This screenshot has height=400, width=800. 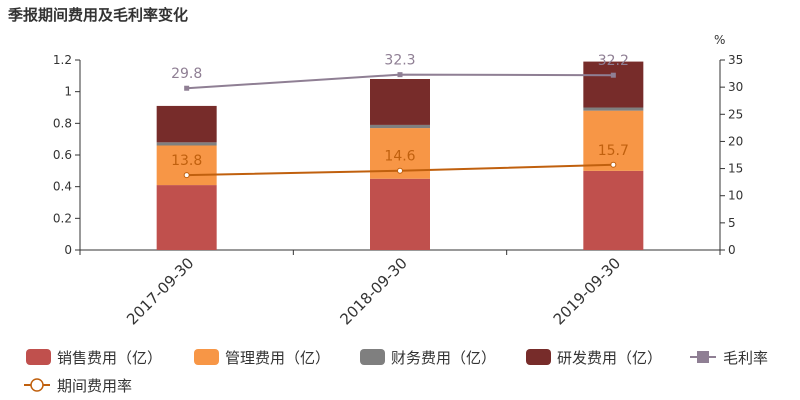 I want to click on y-right-tick-label: 25, so click(x=735, y=114).